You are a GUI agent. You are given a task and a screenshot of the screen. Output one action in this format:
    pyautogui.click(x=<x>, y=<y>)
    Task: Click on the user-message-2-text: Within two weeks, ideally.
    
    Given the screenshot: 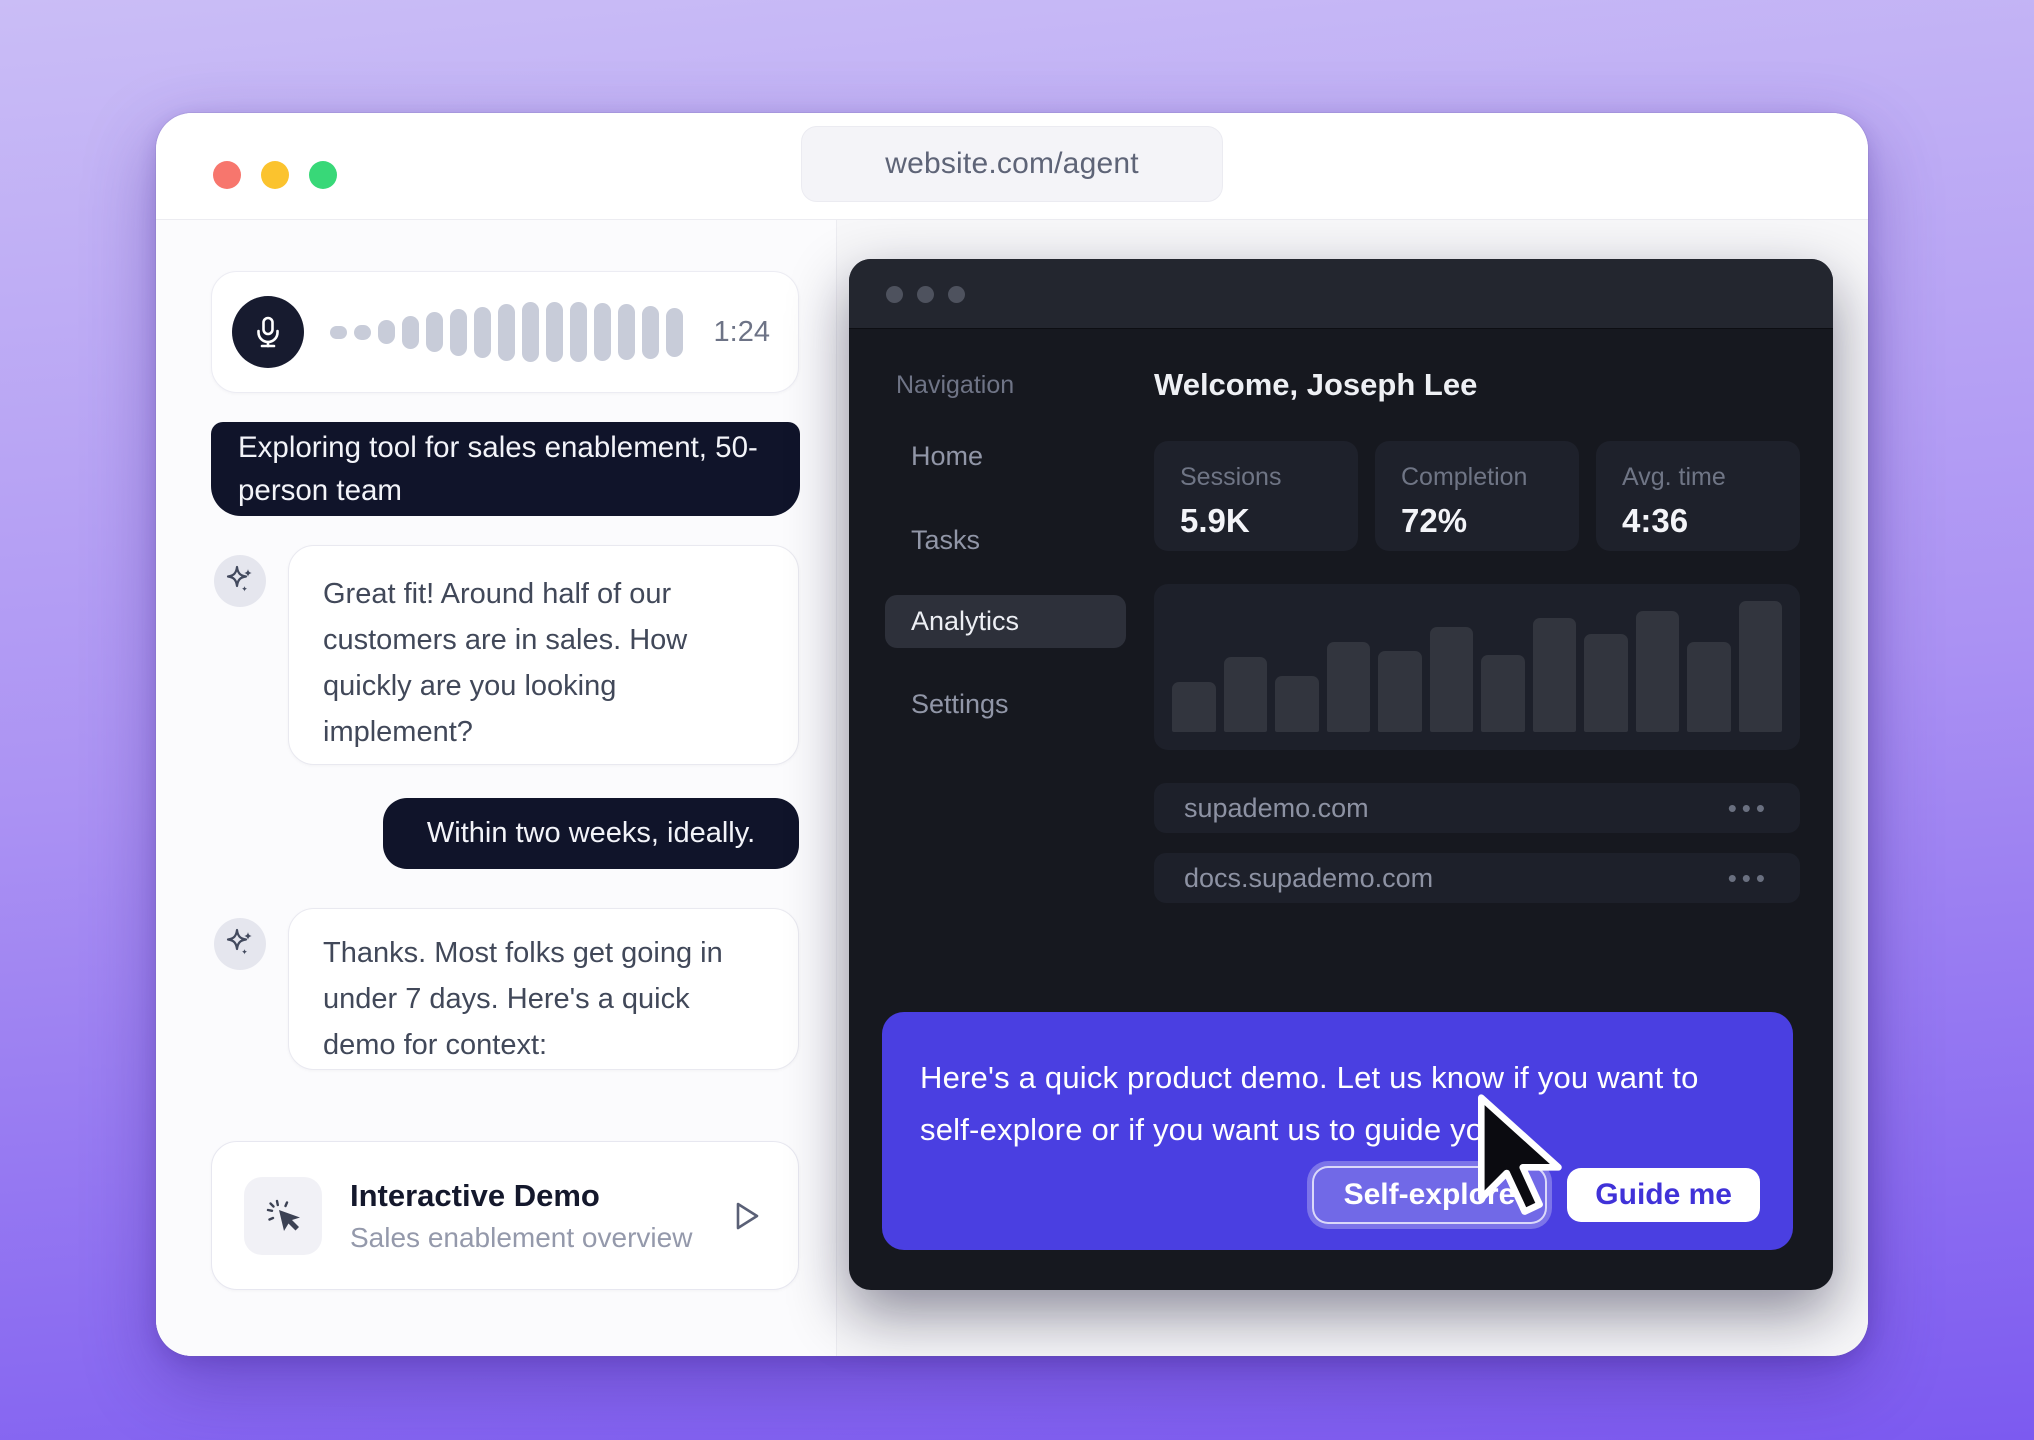 What is the action you would take?
    pyautogui.click(x=591, y=833)
    